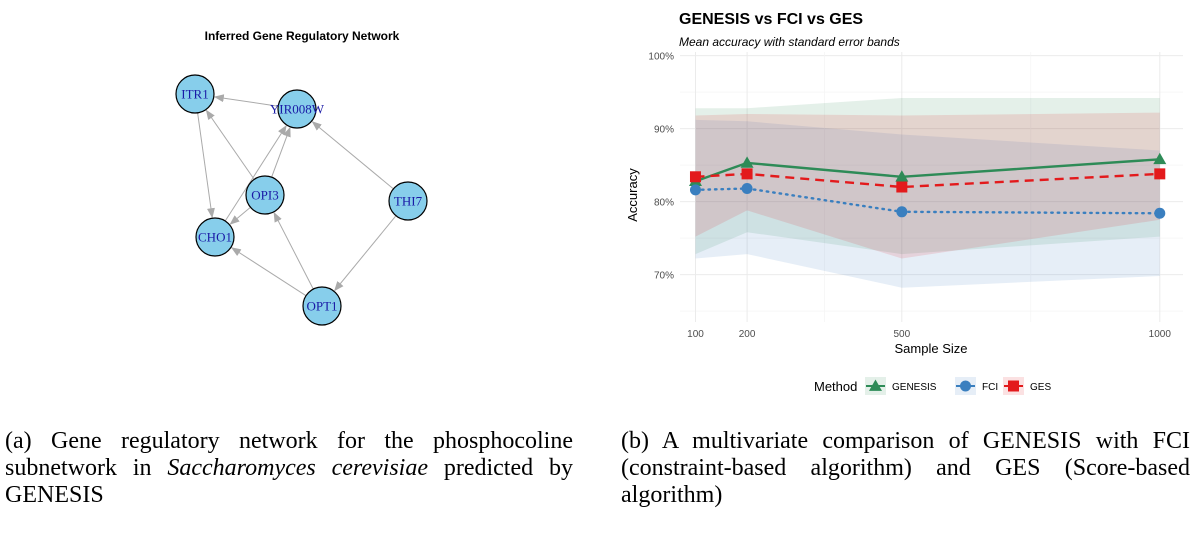 The height and width of the screenshot is (543, 1196). I want to click on node-label: OPI3, so click(264, 195).